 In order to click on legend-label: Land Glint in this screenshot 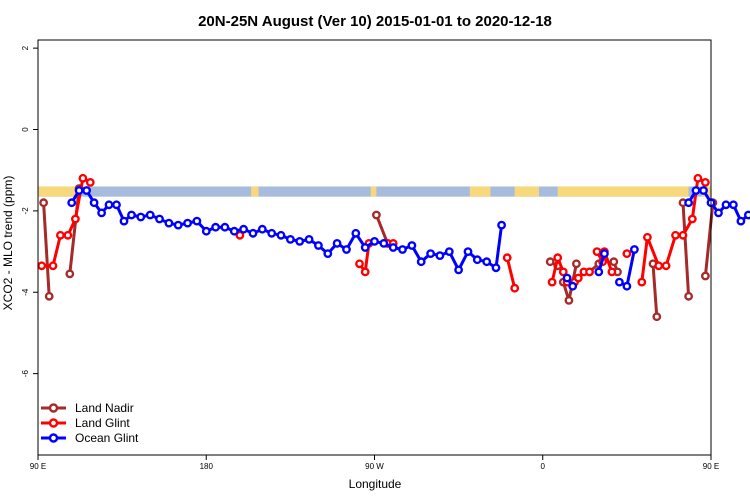, I will do `click(102, 423)`.